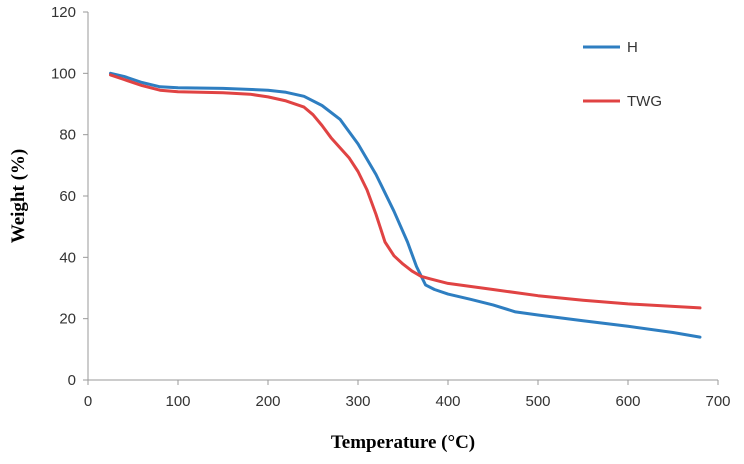  I want to click on y-tick-label: 60, so click(67, 196).